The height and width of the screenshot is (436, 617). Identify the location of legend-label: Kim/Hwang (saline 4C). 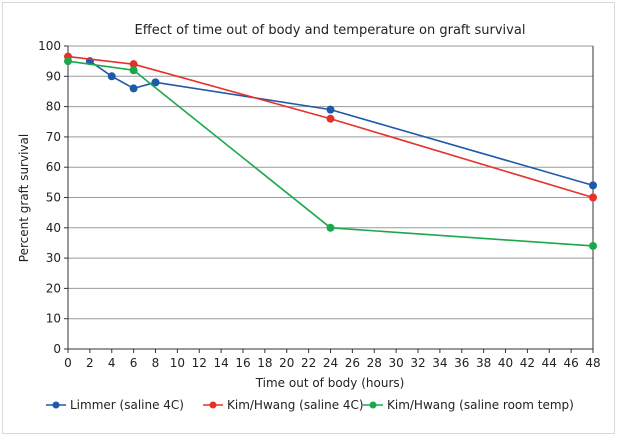
(295, 405).